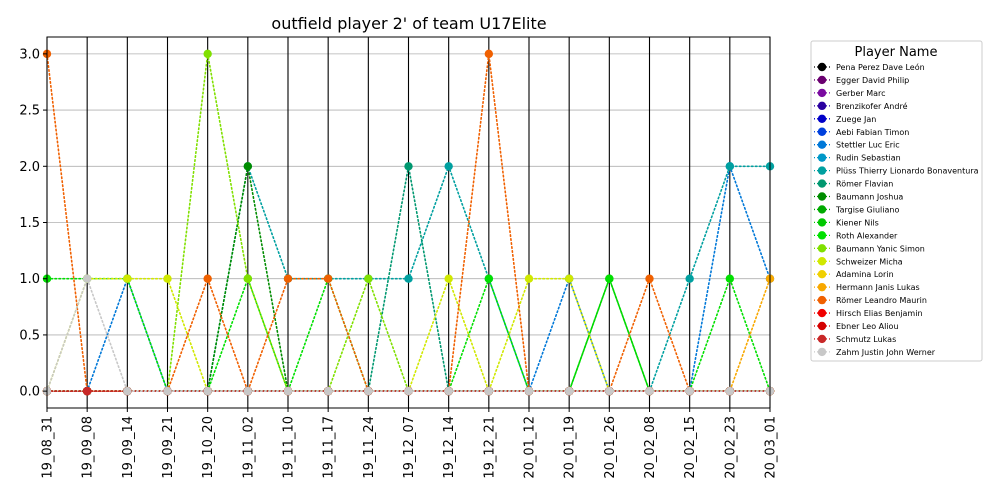 The image size is (1000, 500). Describe the element at coordinates (208, 447) in the screenshot. I see `x-tick-label: 19_10_20` at that location.